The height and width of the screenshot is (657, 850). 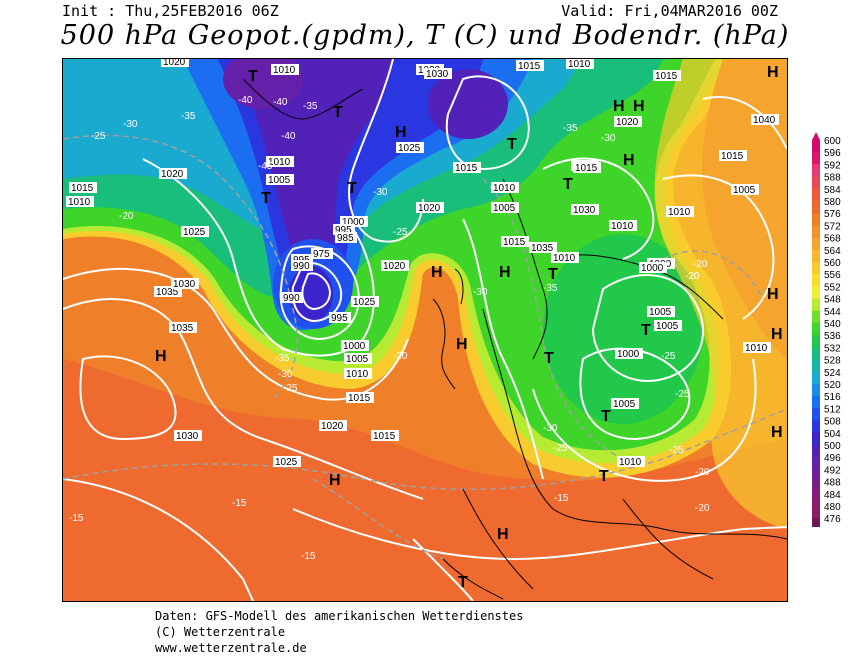 I want to click on footer-website: www.wetterzentrale.de, so click(x=231, y=648).